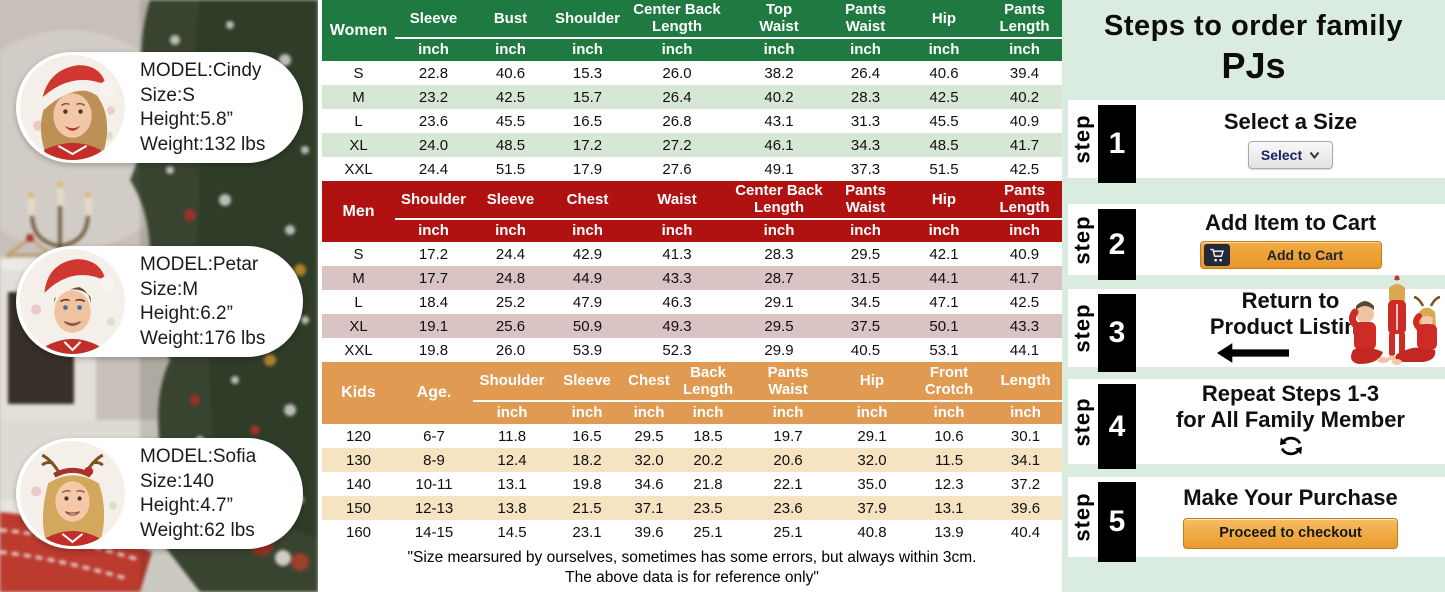  Describe the element at coordinates (1024, 302) in the screenshot. I see `cell-value: 42.5` at that location.